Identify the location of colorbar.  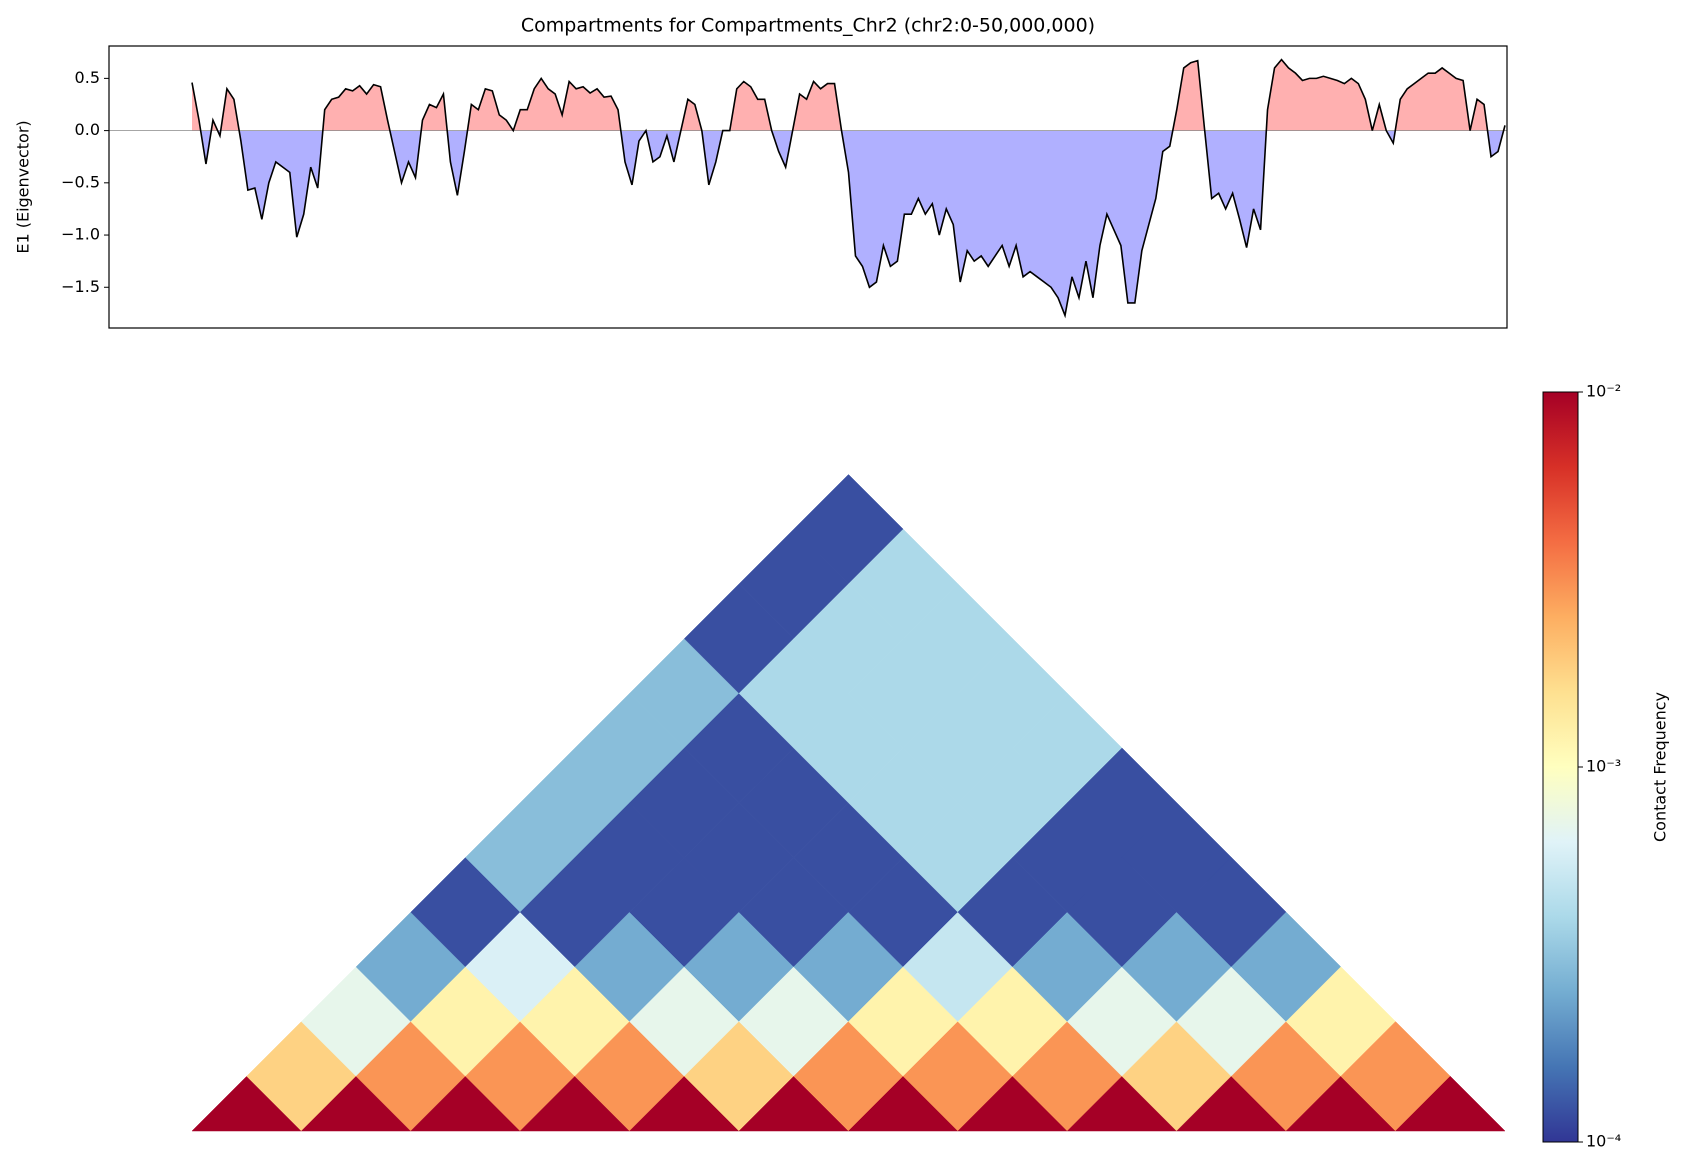
(1560, 767).